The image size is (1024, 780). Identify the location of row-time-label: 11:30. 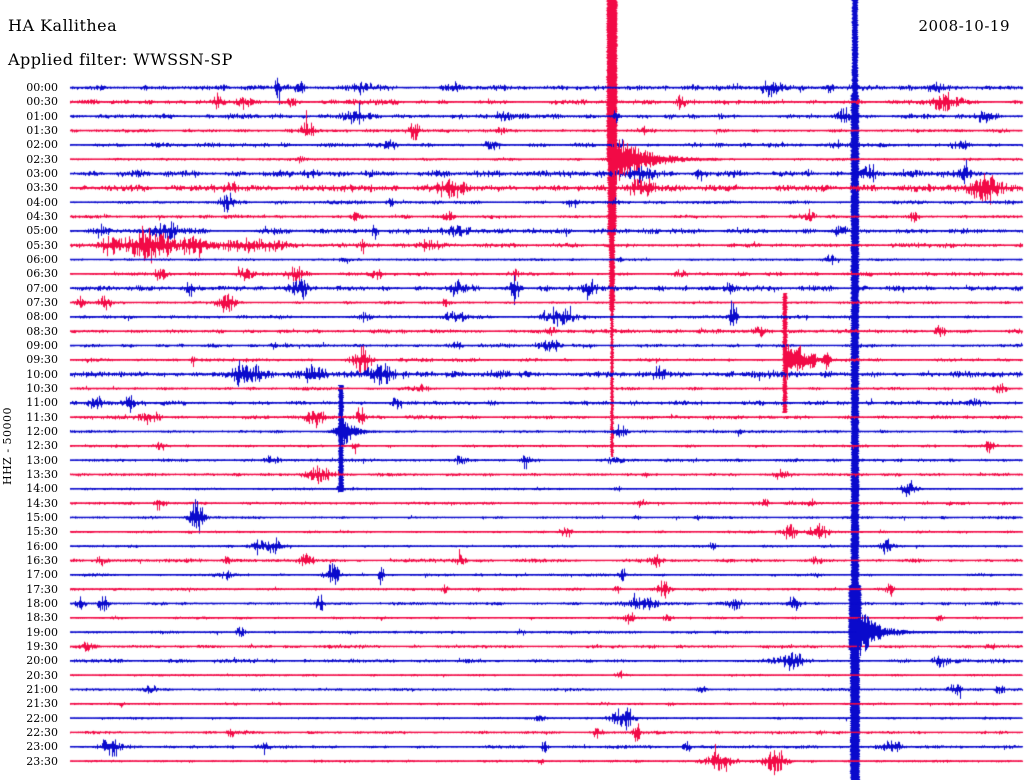
(42, 417).